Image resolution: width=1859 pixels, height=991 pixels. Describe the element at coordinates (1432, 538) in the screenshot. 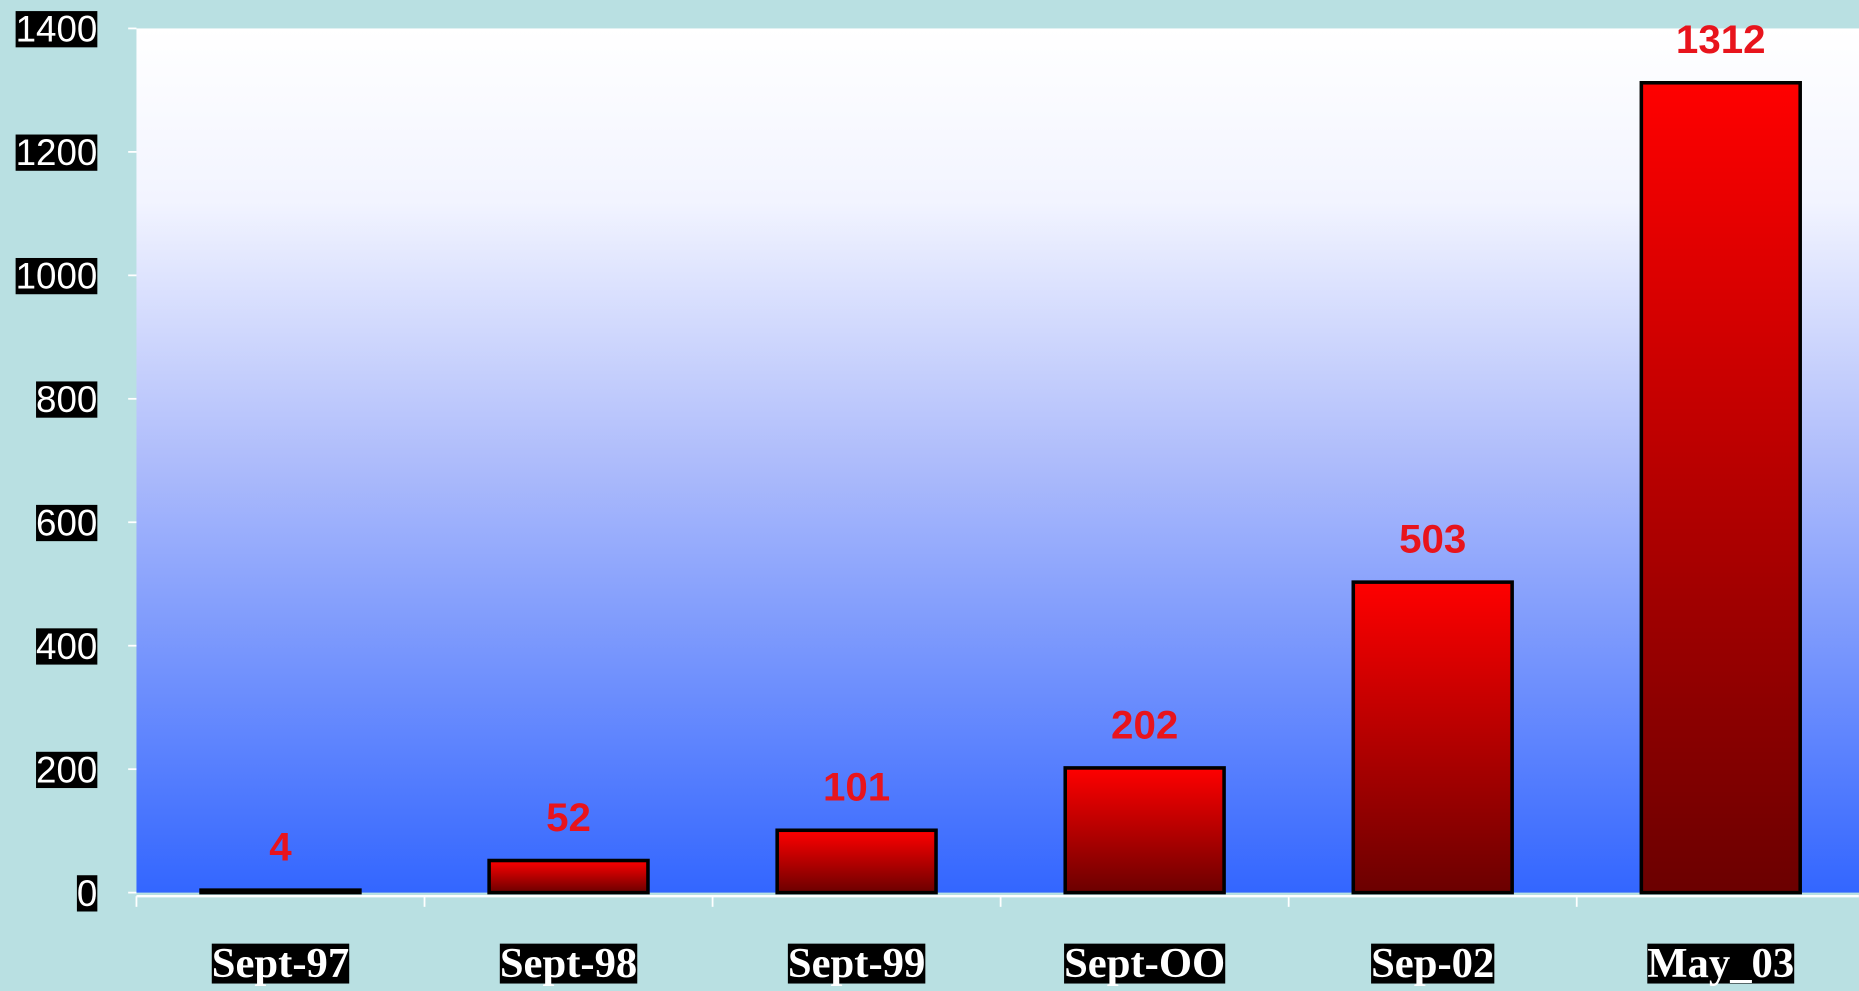

I see `value-label: 503` at that location.